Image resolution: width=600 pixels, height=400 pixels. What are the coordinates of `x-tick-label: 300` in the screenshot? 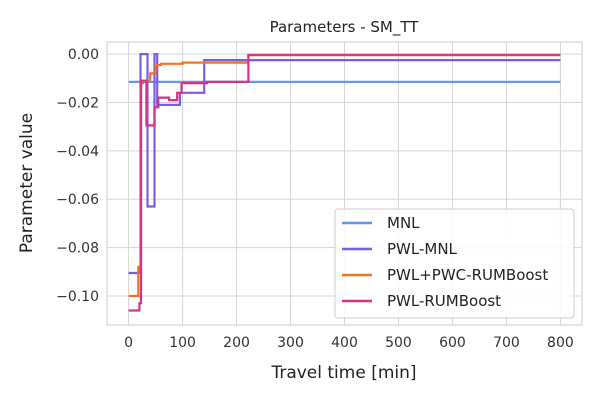 It's located at (290, 343).